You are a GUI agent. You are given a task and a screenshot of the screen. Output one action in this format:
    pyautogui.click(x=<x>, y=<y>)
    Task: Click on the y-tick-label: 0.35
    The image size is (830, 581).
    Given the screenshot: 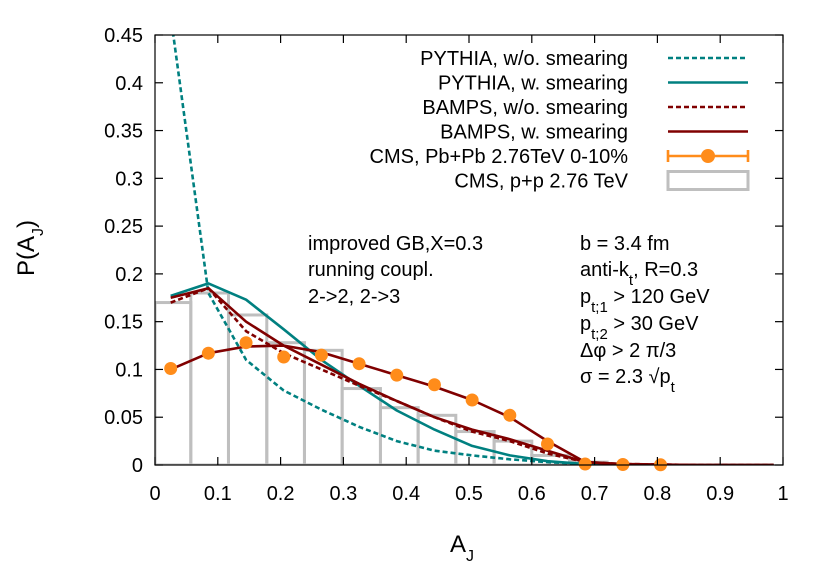 What is the action you would take?
    pyautogui.click(x=123, y=132)
    